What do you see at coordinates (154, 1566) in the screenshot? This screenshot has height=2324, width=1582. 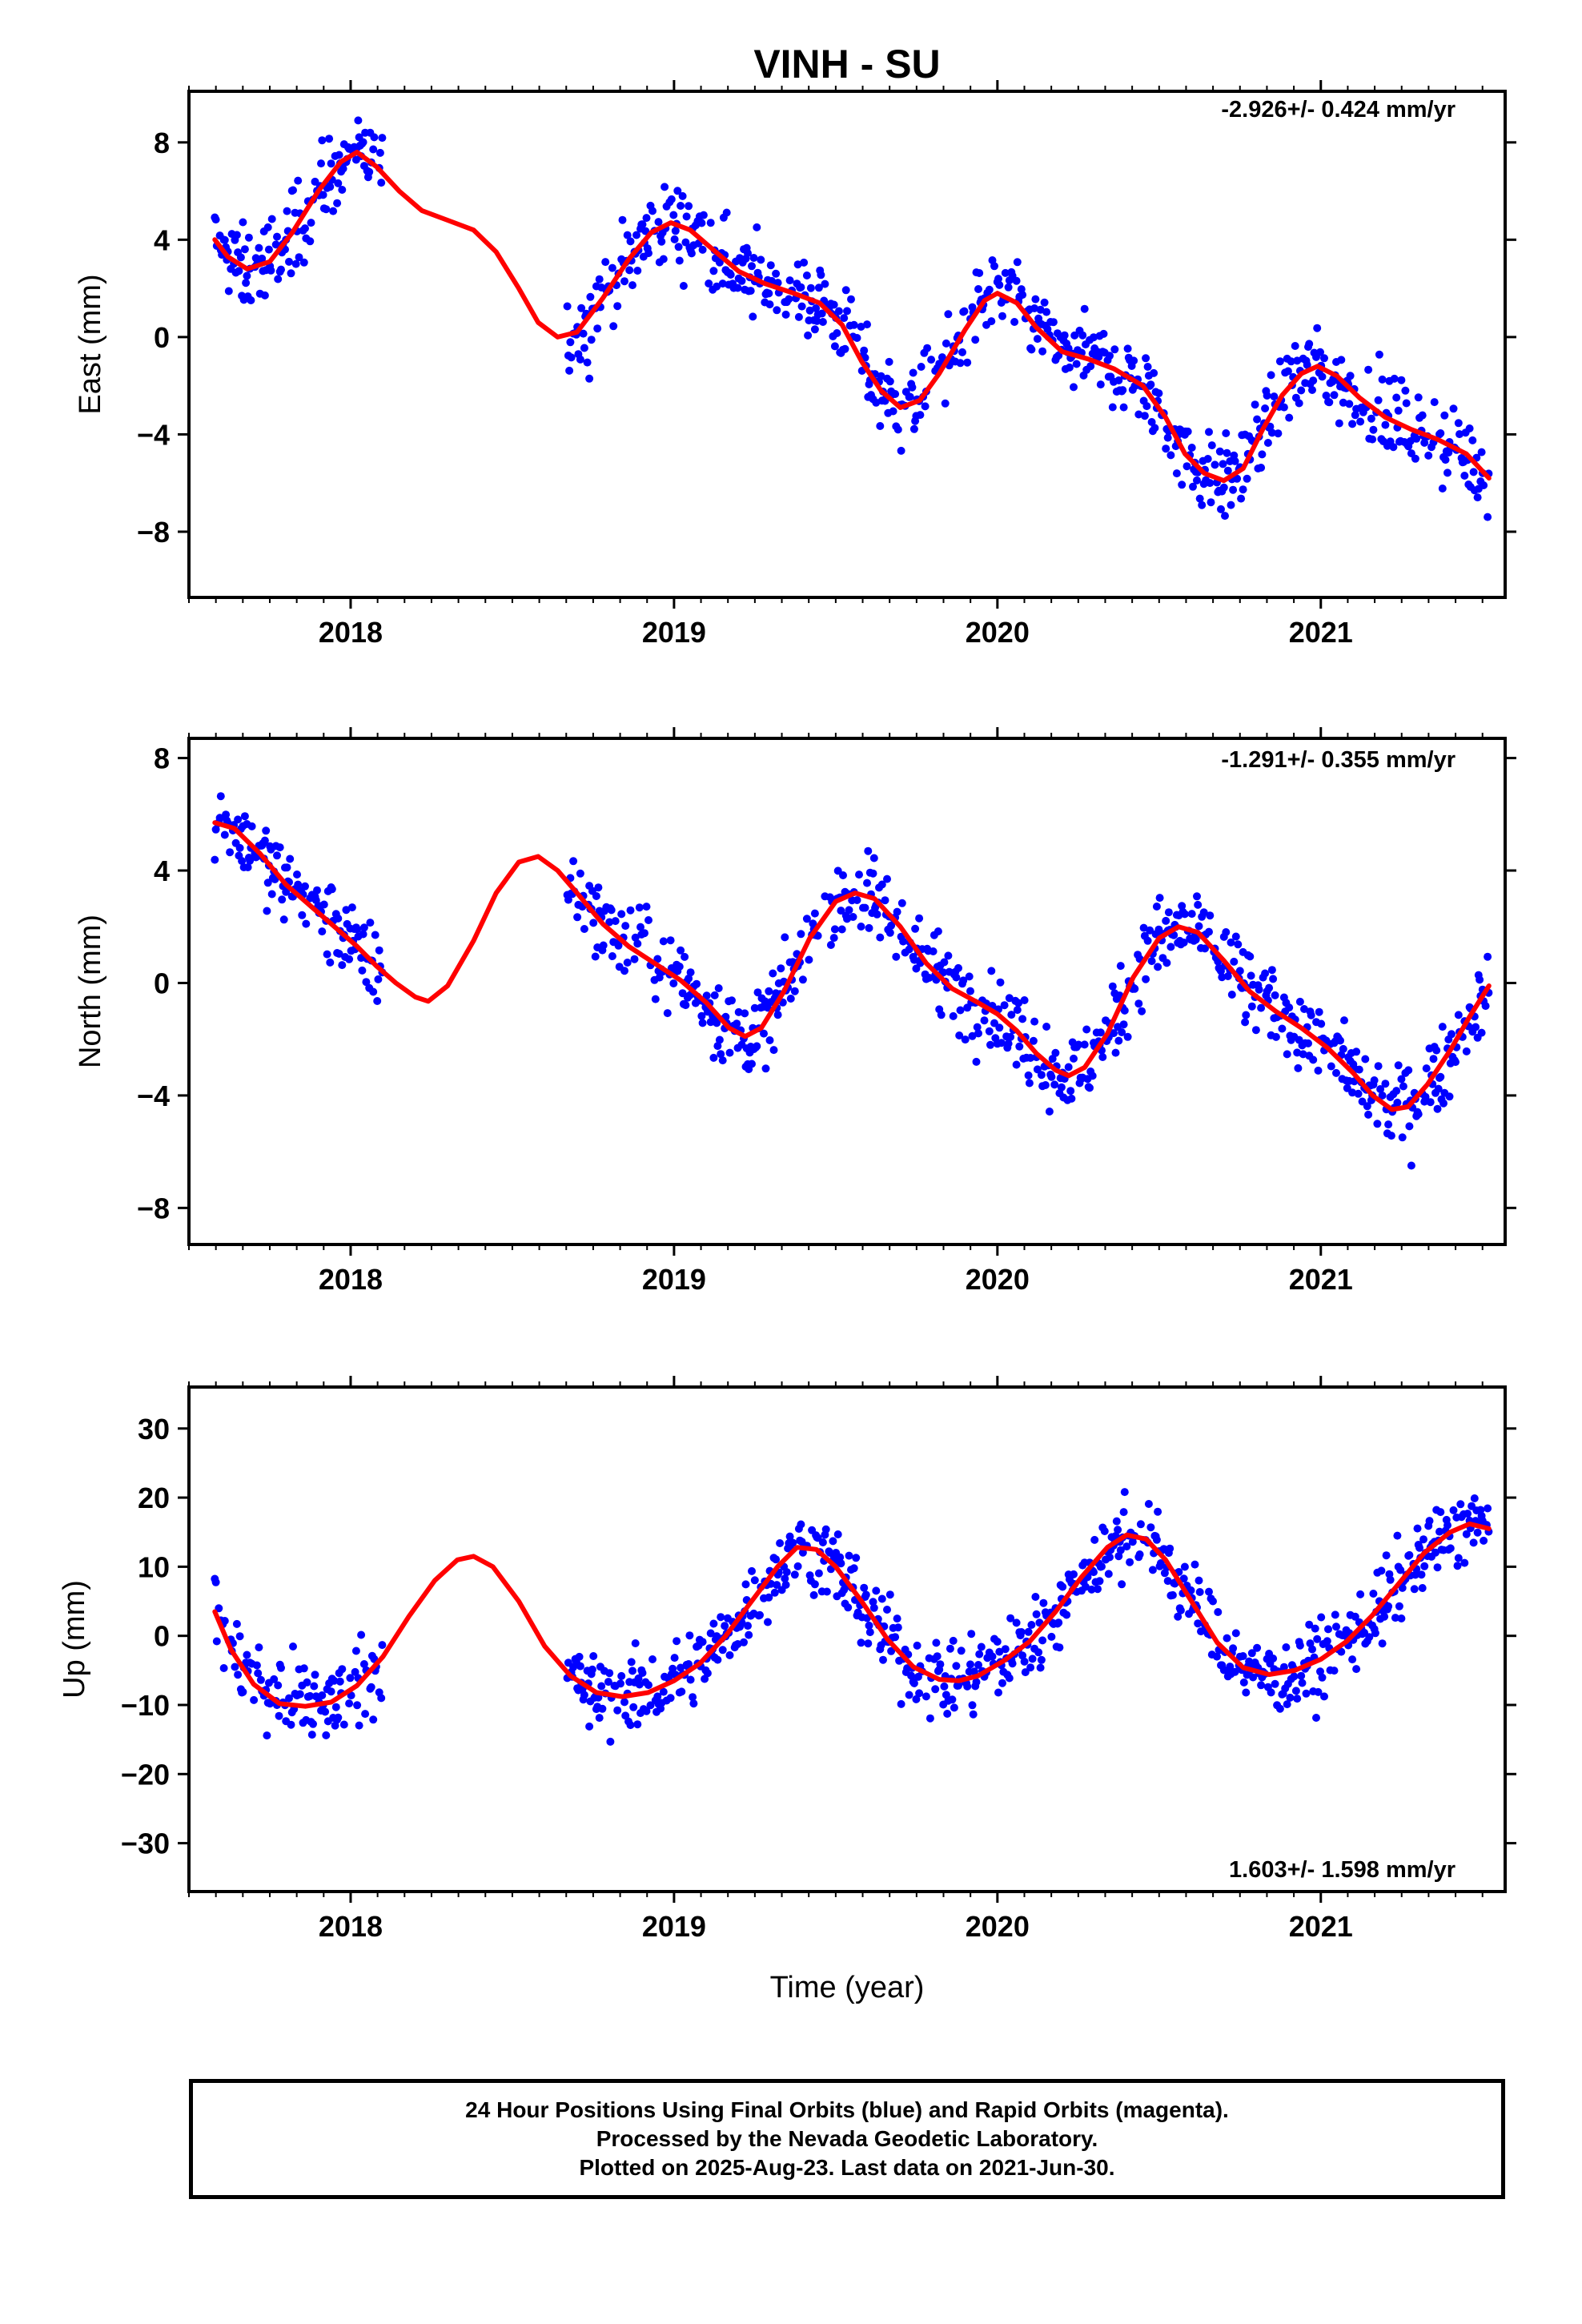 I see `y-tick-label: 10` at bounding box center [154, 1566].